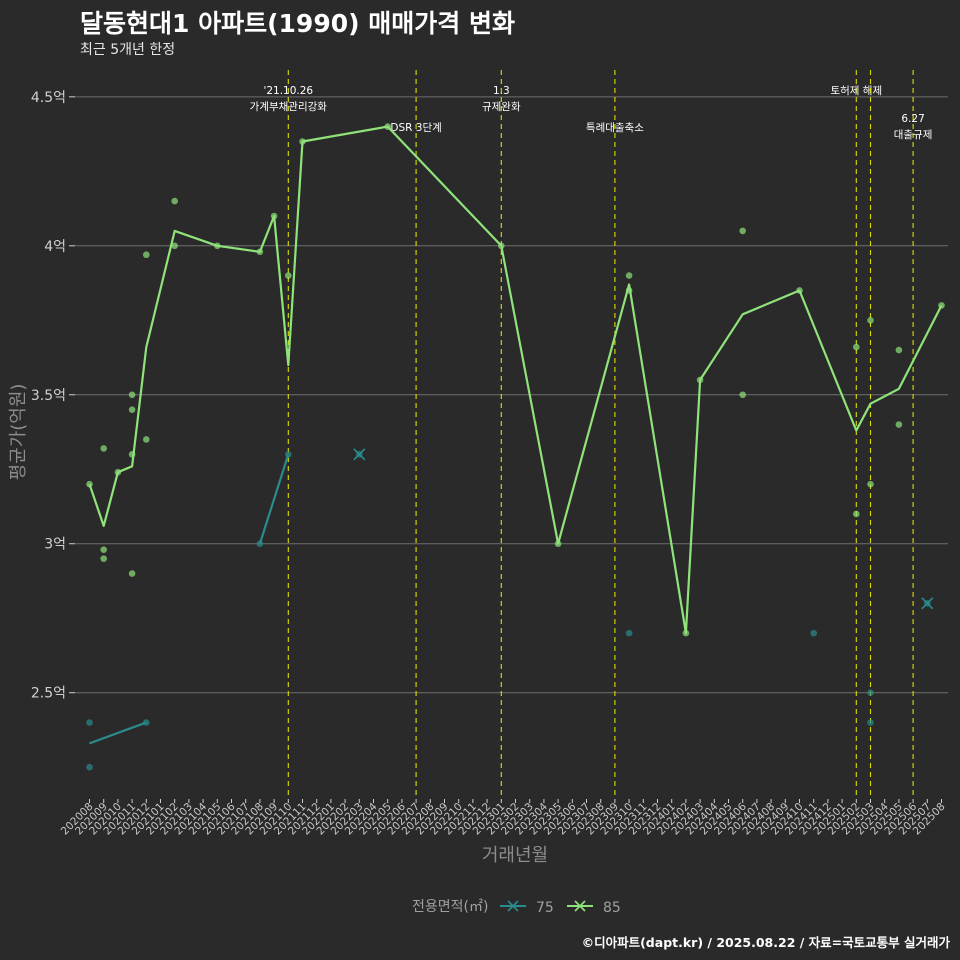 This screenshot has height=960, width=960. I want to click on y-axis-title: 평균가(억원), so click(18, 432).